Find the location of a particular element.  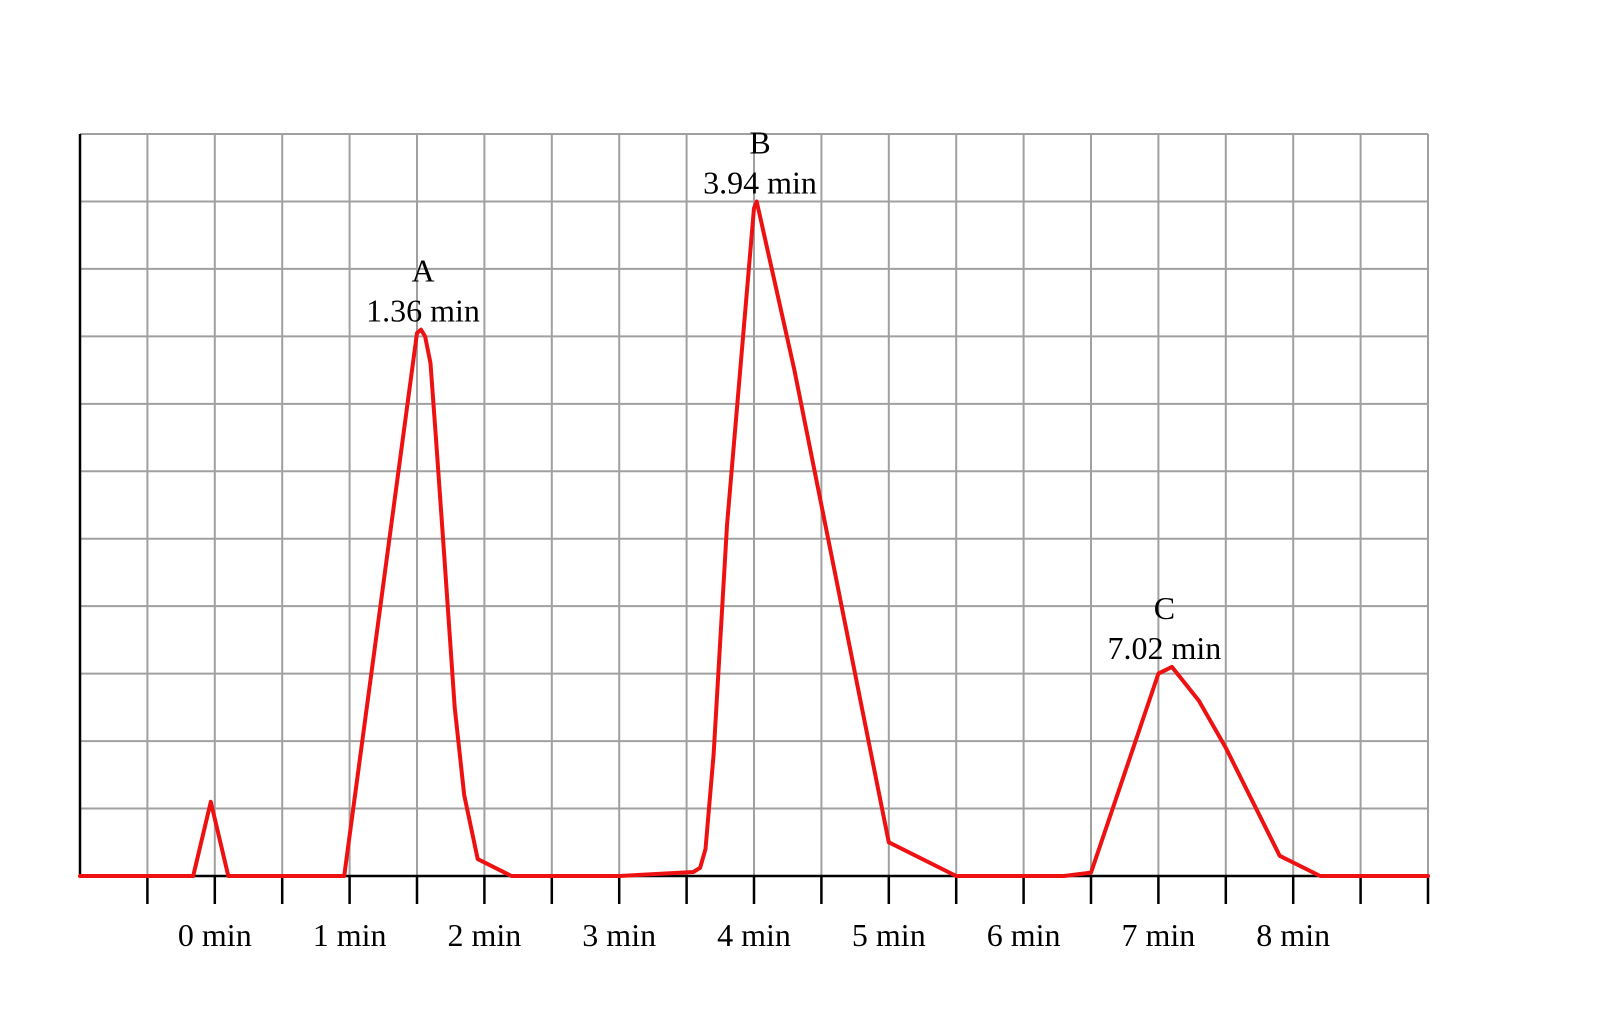

x-tick-label: 2 min is located at coordinates (485, 935).